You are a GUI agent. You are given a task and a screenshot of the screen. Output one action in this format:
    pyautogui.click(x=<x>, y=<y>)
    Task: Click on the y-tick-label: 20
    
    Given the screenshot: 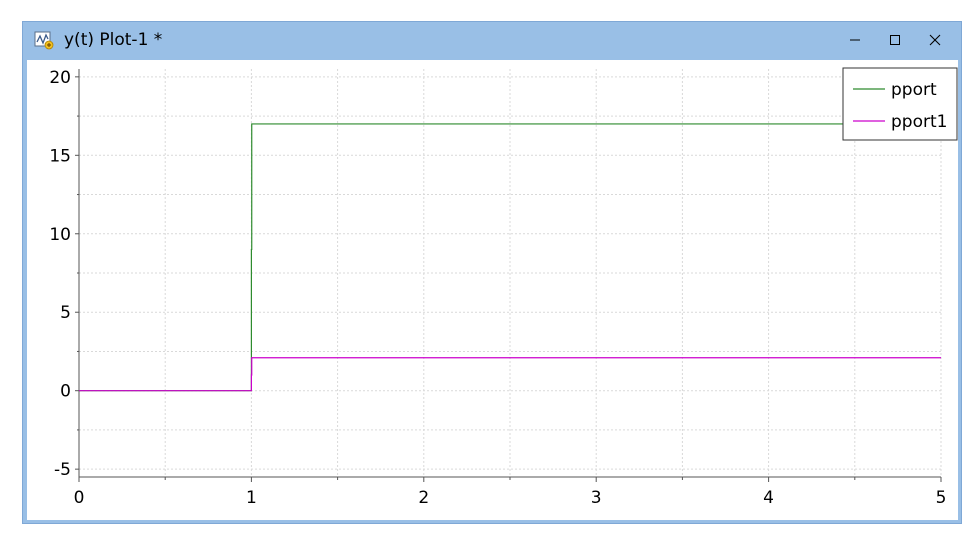 What is the action you would take?
    pyautogui.click(x=60, y=78)
    